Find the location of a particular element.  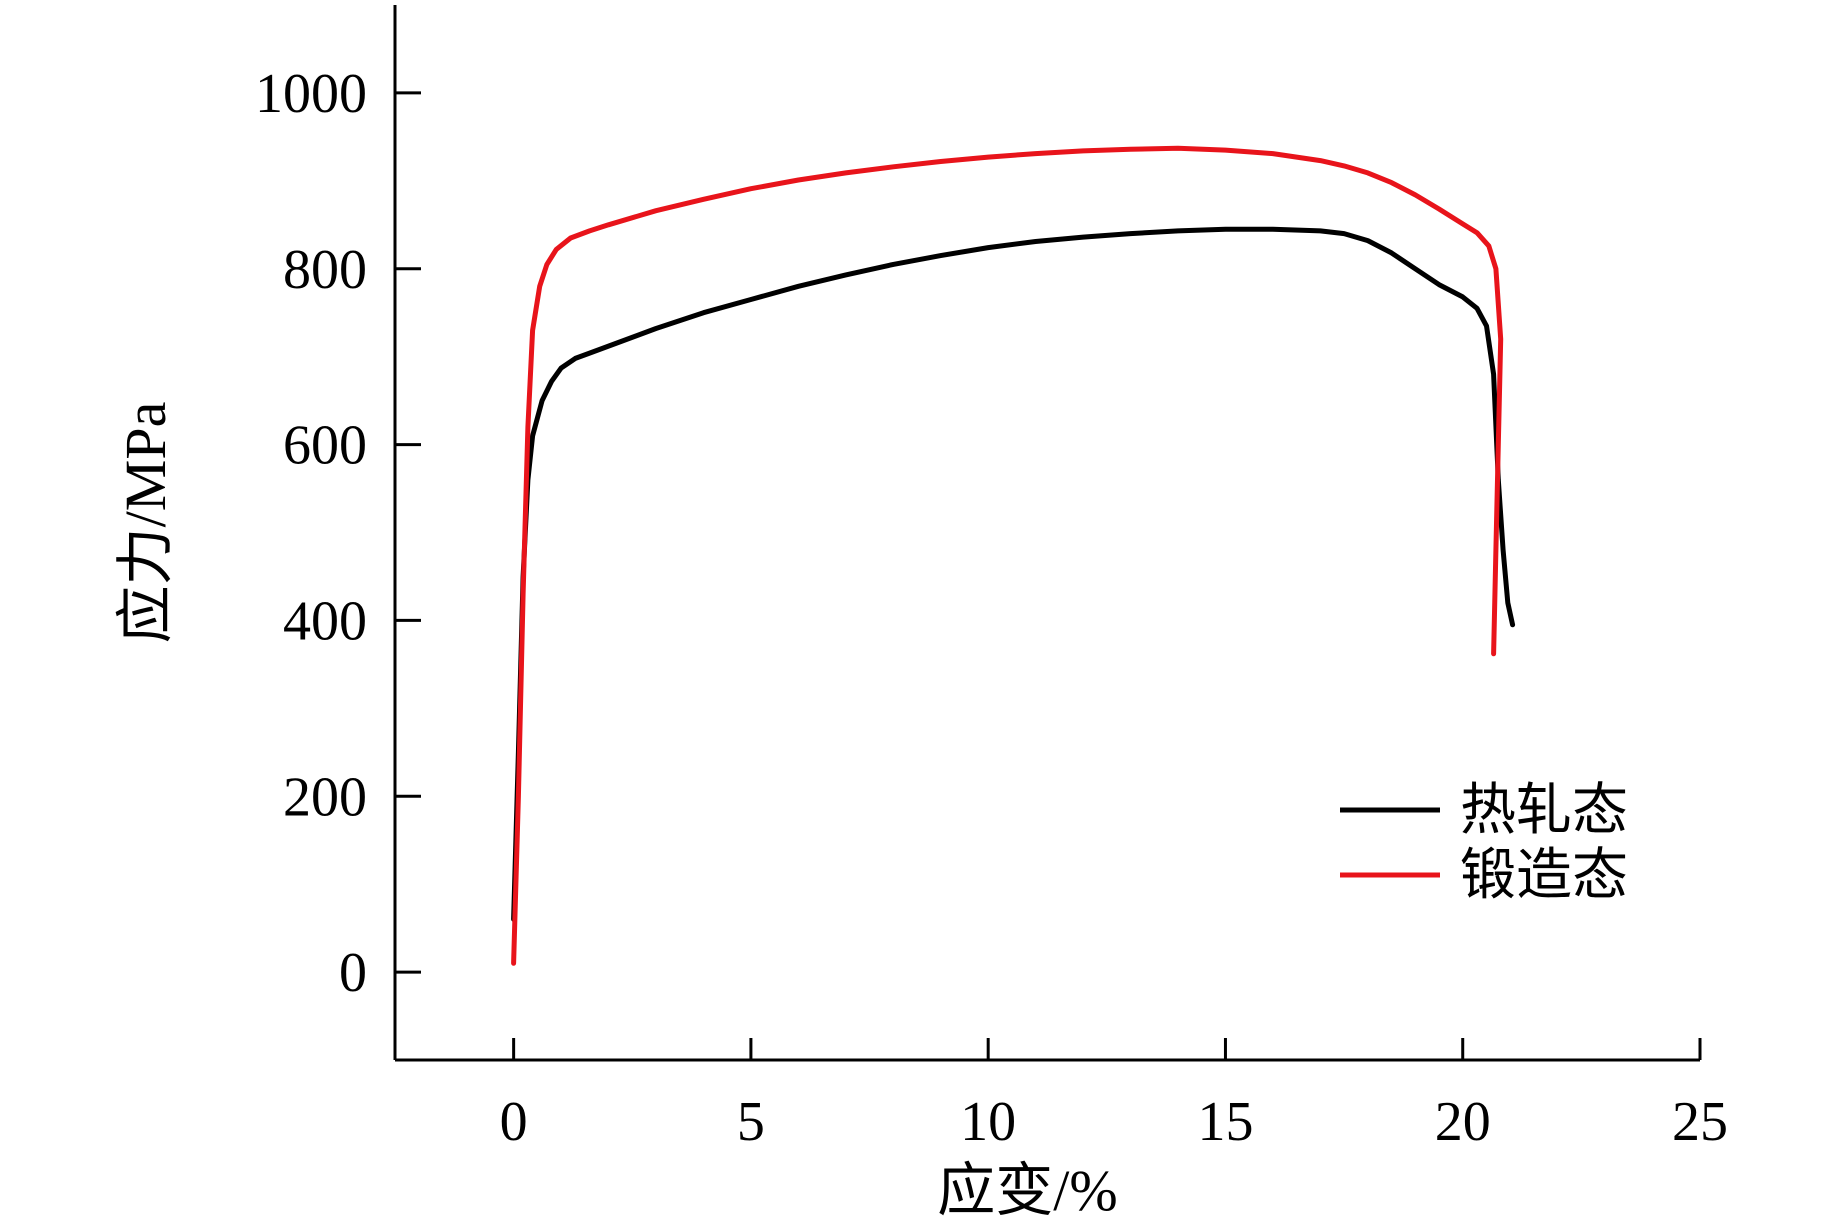

y-tick-label: 400 is located at coordinates (325, 621).